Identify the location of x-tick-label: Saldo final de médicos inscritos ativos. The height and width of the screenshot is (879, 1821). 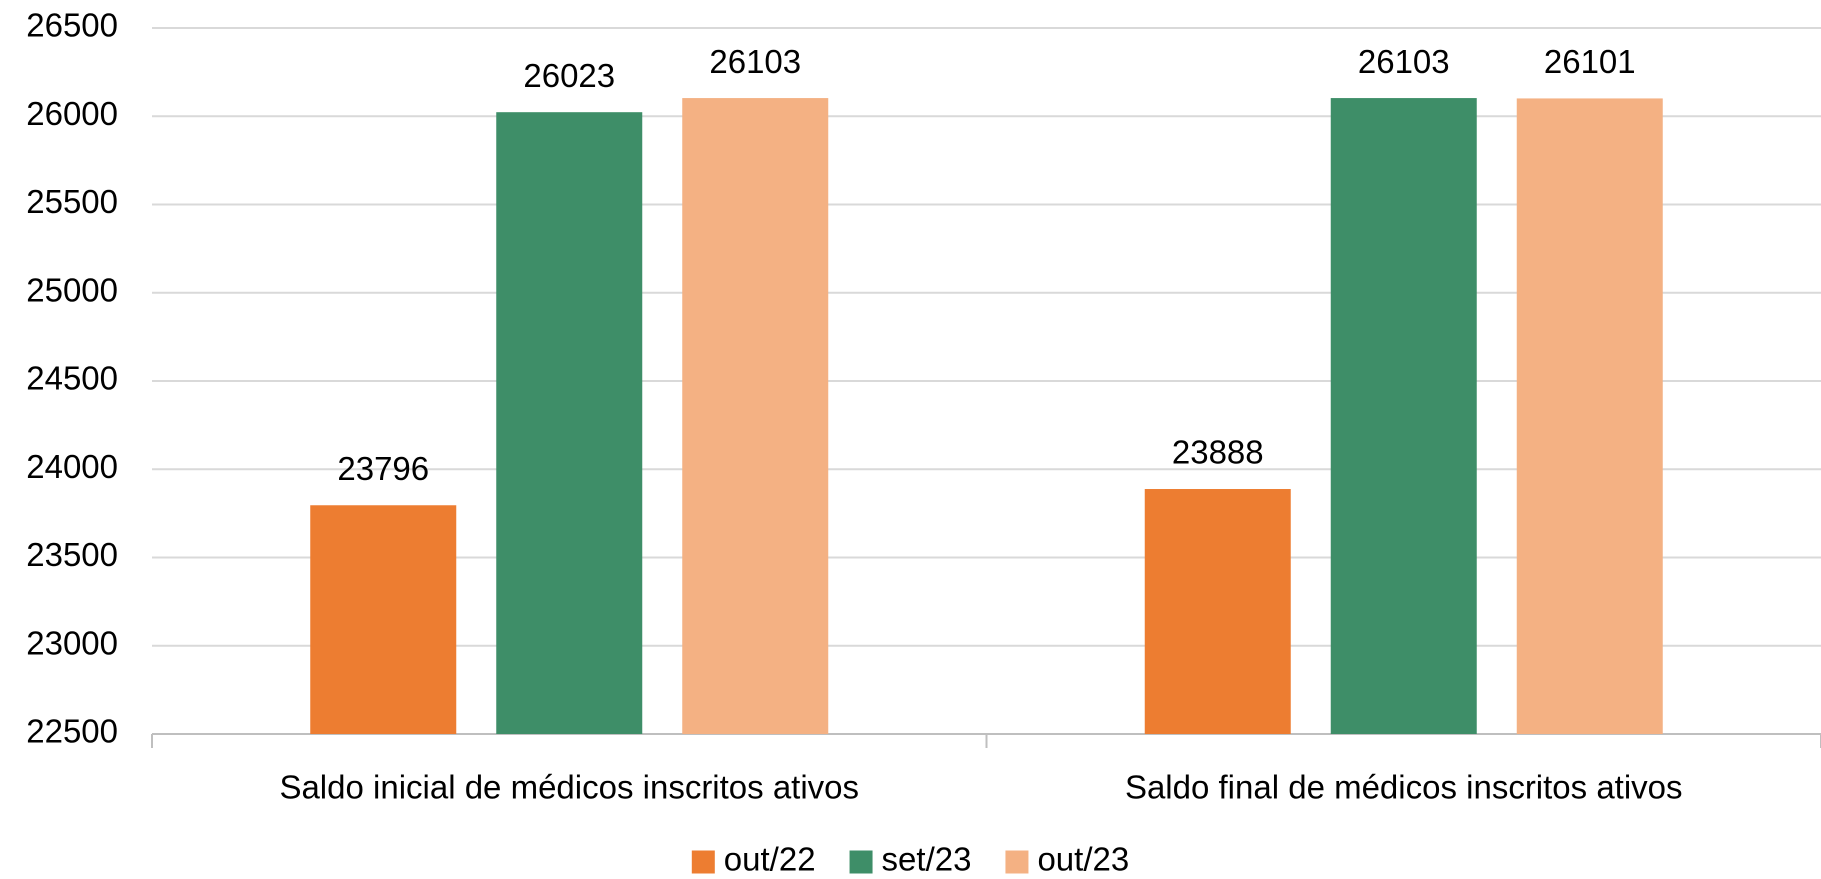
(1404, 787).